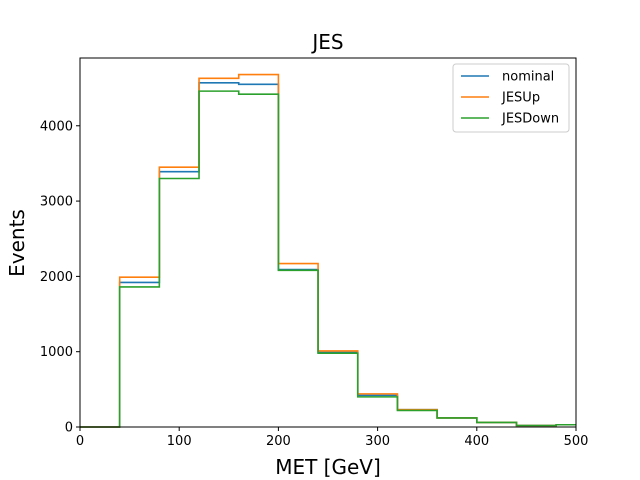 Image resolution: width=640 pixels, height=480 pixels. Describe the element at coordinates (17, 243) in the screenshot. I see `y-axis-title: Events` at that location.